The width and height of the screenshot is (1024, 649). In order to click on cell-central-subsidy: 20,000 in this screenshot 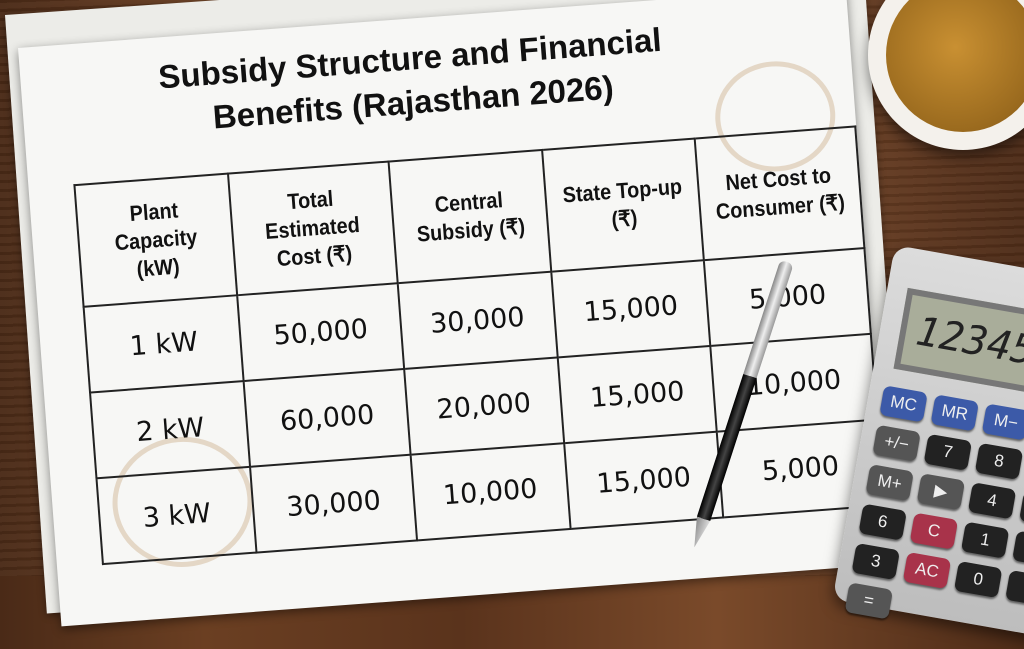, I will do `click(483, 406)`.